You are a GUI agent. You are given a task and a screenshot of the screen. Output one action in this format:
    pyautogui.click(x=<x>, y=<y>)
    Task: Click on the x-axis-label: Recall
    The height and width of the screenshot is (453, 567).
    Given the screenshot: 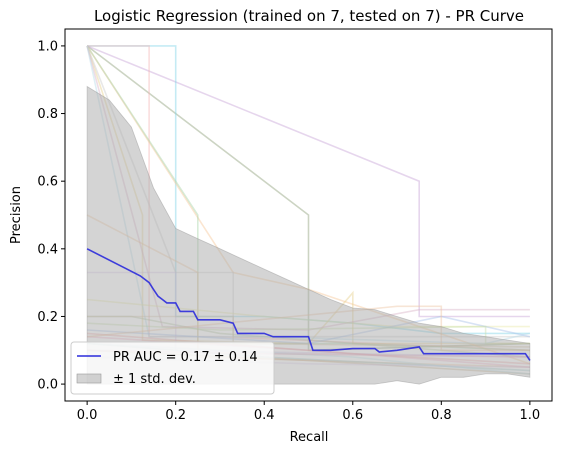 What is the action you would take?
    pyautogui.click(x=309, y=437)
    